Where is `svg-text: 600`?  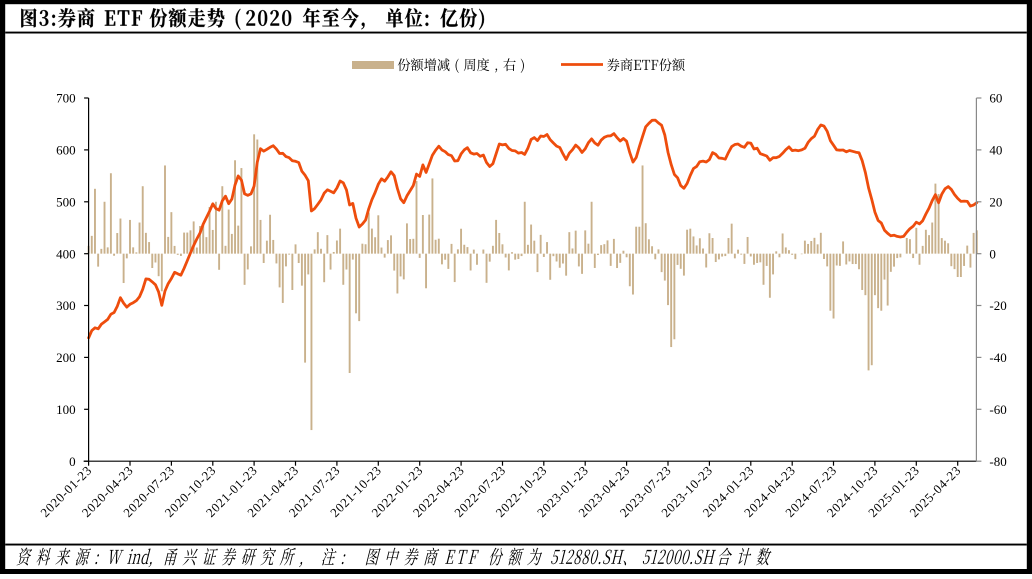 svg-text: 600 is located at coordinates (66, 150).